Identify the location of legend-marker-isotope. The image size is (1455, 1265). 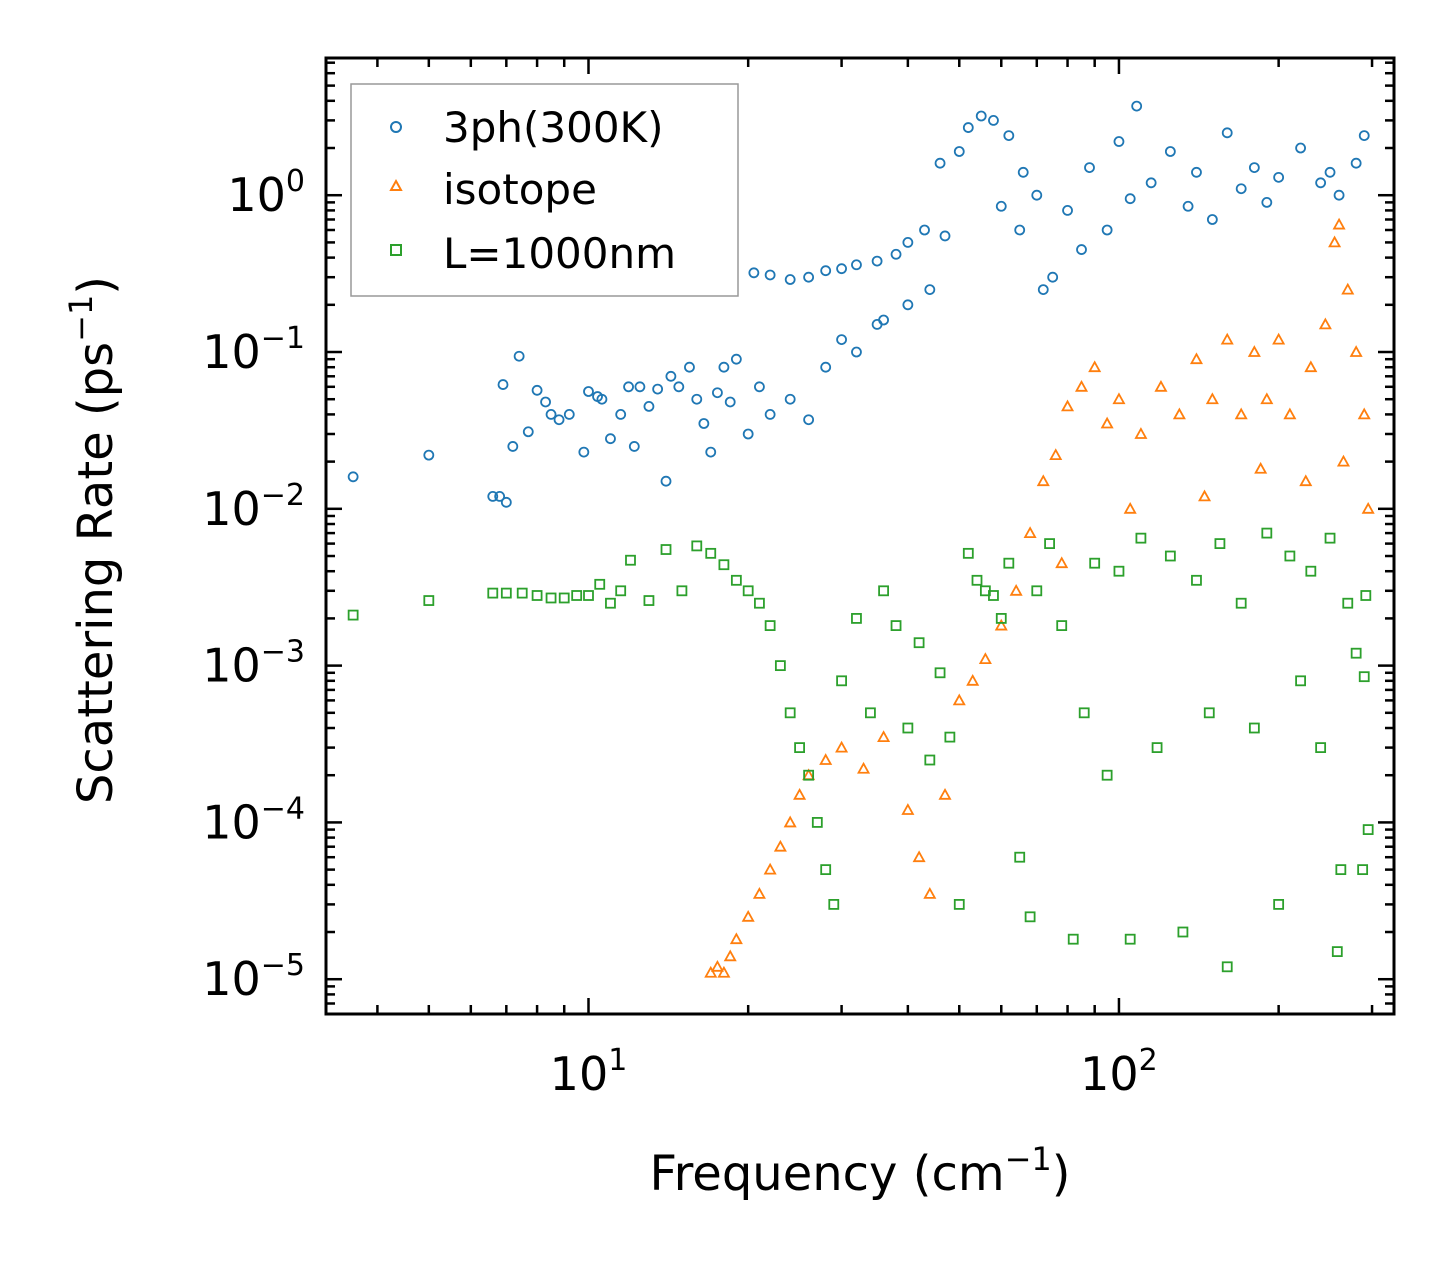
(396, 184).